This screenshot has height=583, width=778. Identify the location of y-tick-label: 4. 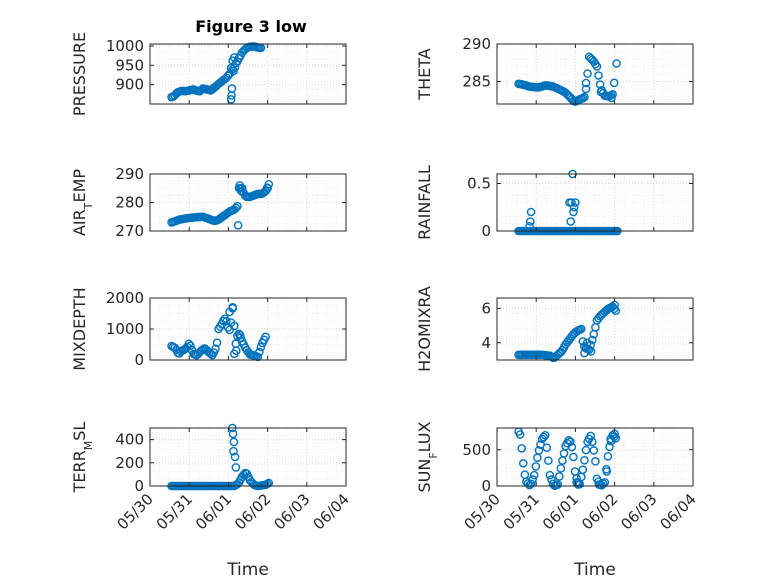
(486, 343).